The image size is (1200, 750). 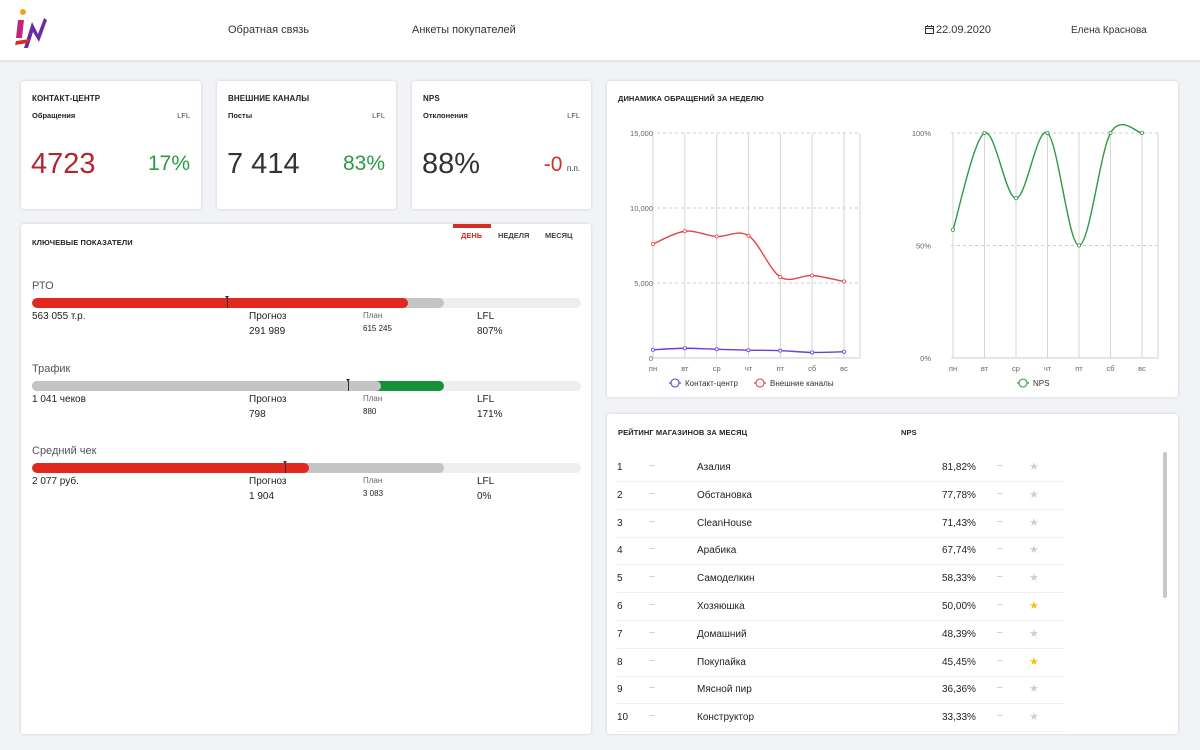 What do you see at coordinates (841, 496) in the screenshot?
I see `rating-row: 2 – Обстановка 77,78% – ★` at bounding box center [841, 496].